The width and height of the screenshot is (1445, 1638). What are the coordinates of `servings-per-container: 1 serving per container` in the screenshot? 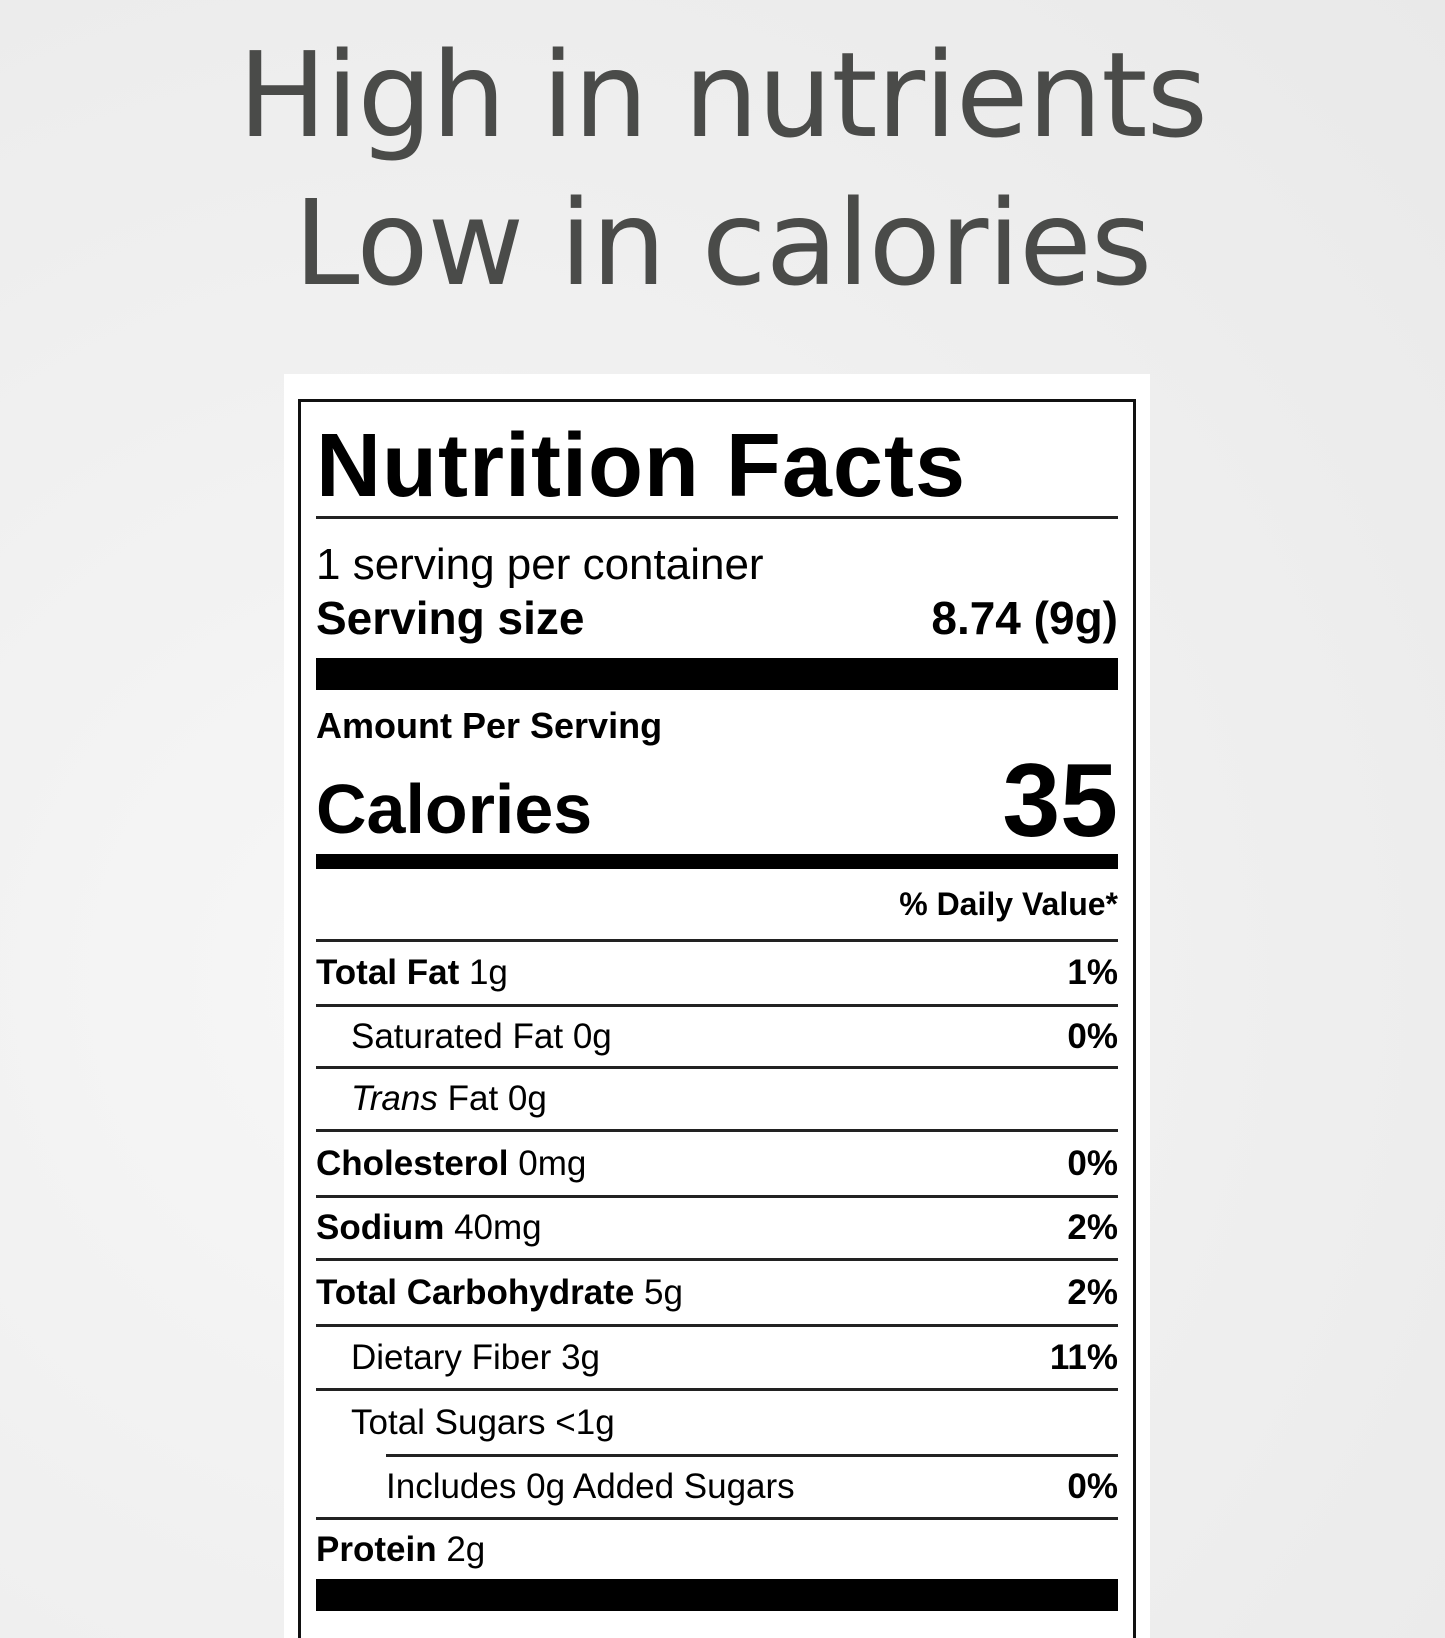 It's located at (540, 564).